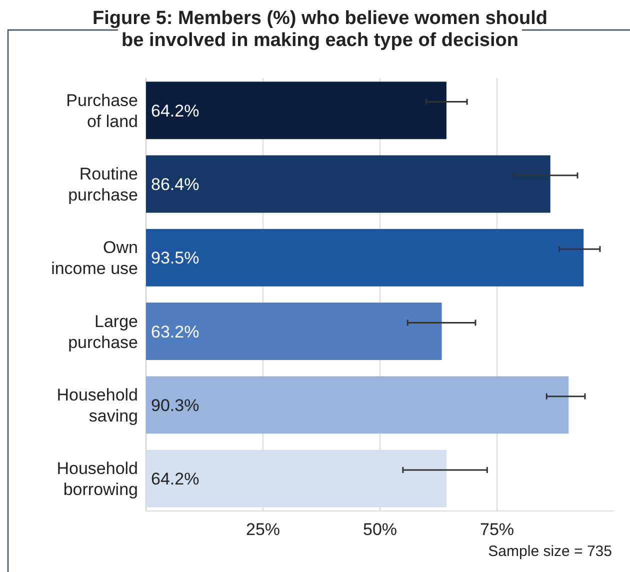 This screenshot has width=630, height=572. Describe the element at coordinates (175, 332) in the screenshot. I see `data-label: 63.2%` at that location.